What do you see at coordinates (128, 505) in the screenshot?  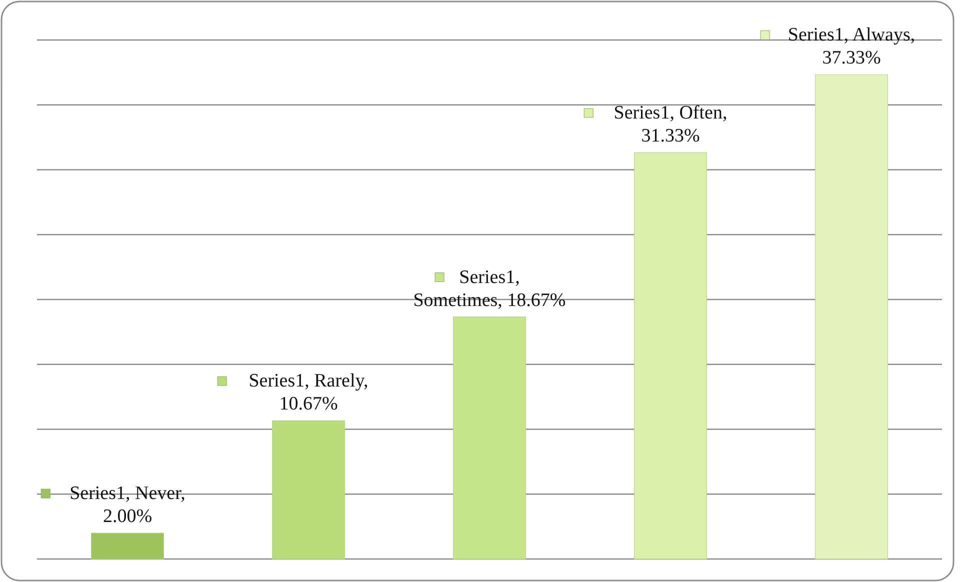 I see `data-label: Series1, Never, 2.00%` at bounding box center [128, 505].